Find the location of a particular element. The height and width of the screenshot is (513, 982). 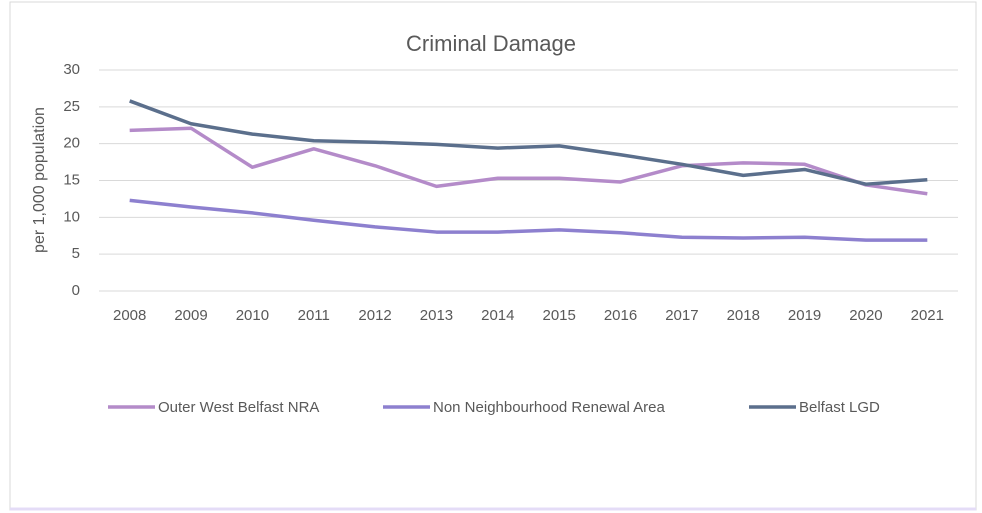

x-tick-label: 2015 is located at coordinates (558, 315).